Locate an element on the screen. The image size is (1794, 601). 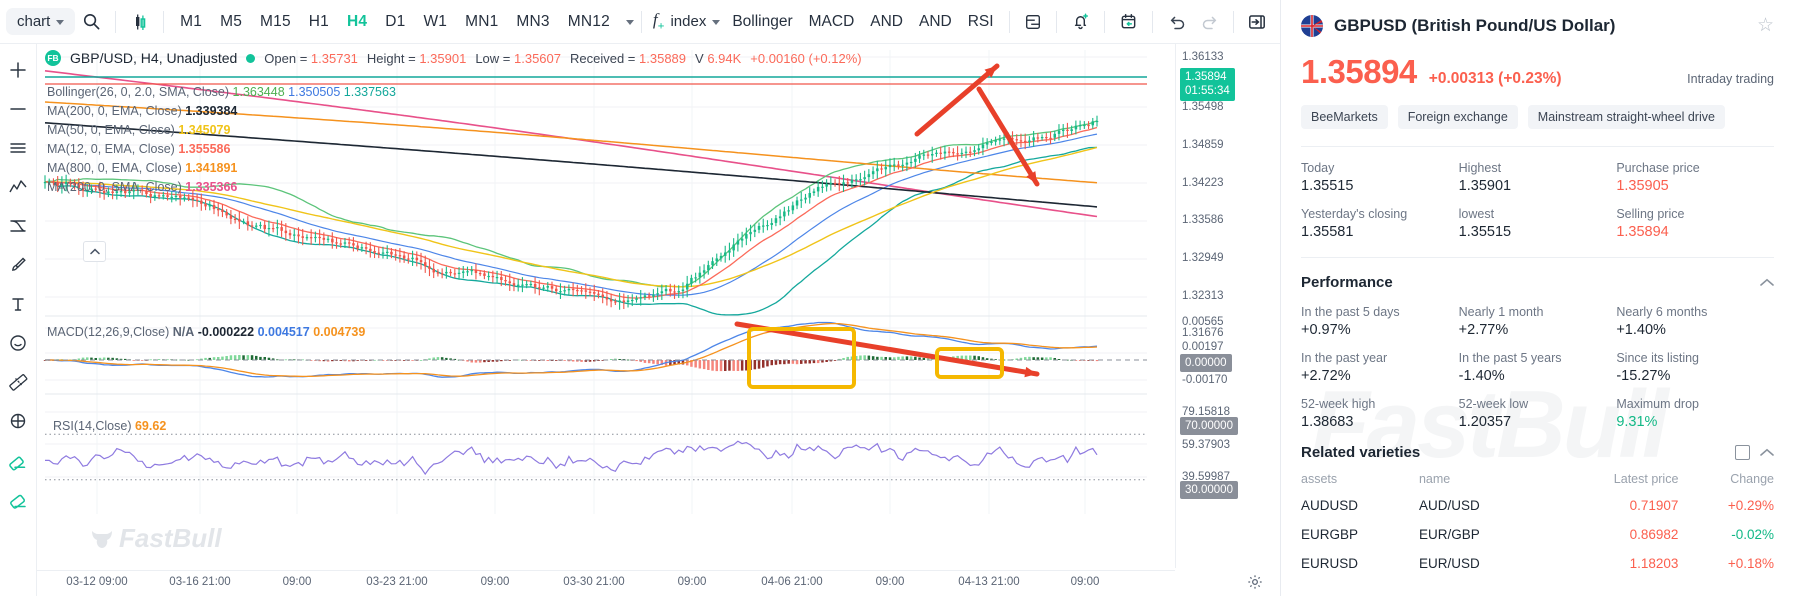
table-row: AUDUSD AUD/USD 0.71907 +0.29% is located at coordinates (1537, 505).